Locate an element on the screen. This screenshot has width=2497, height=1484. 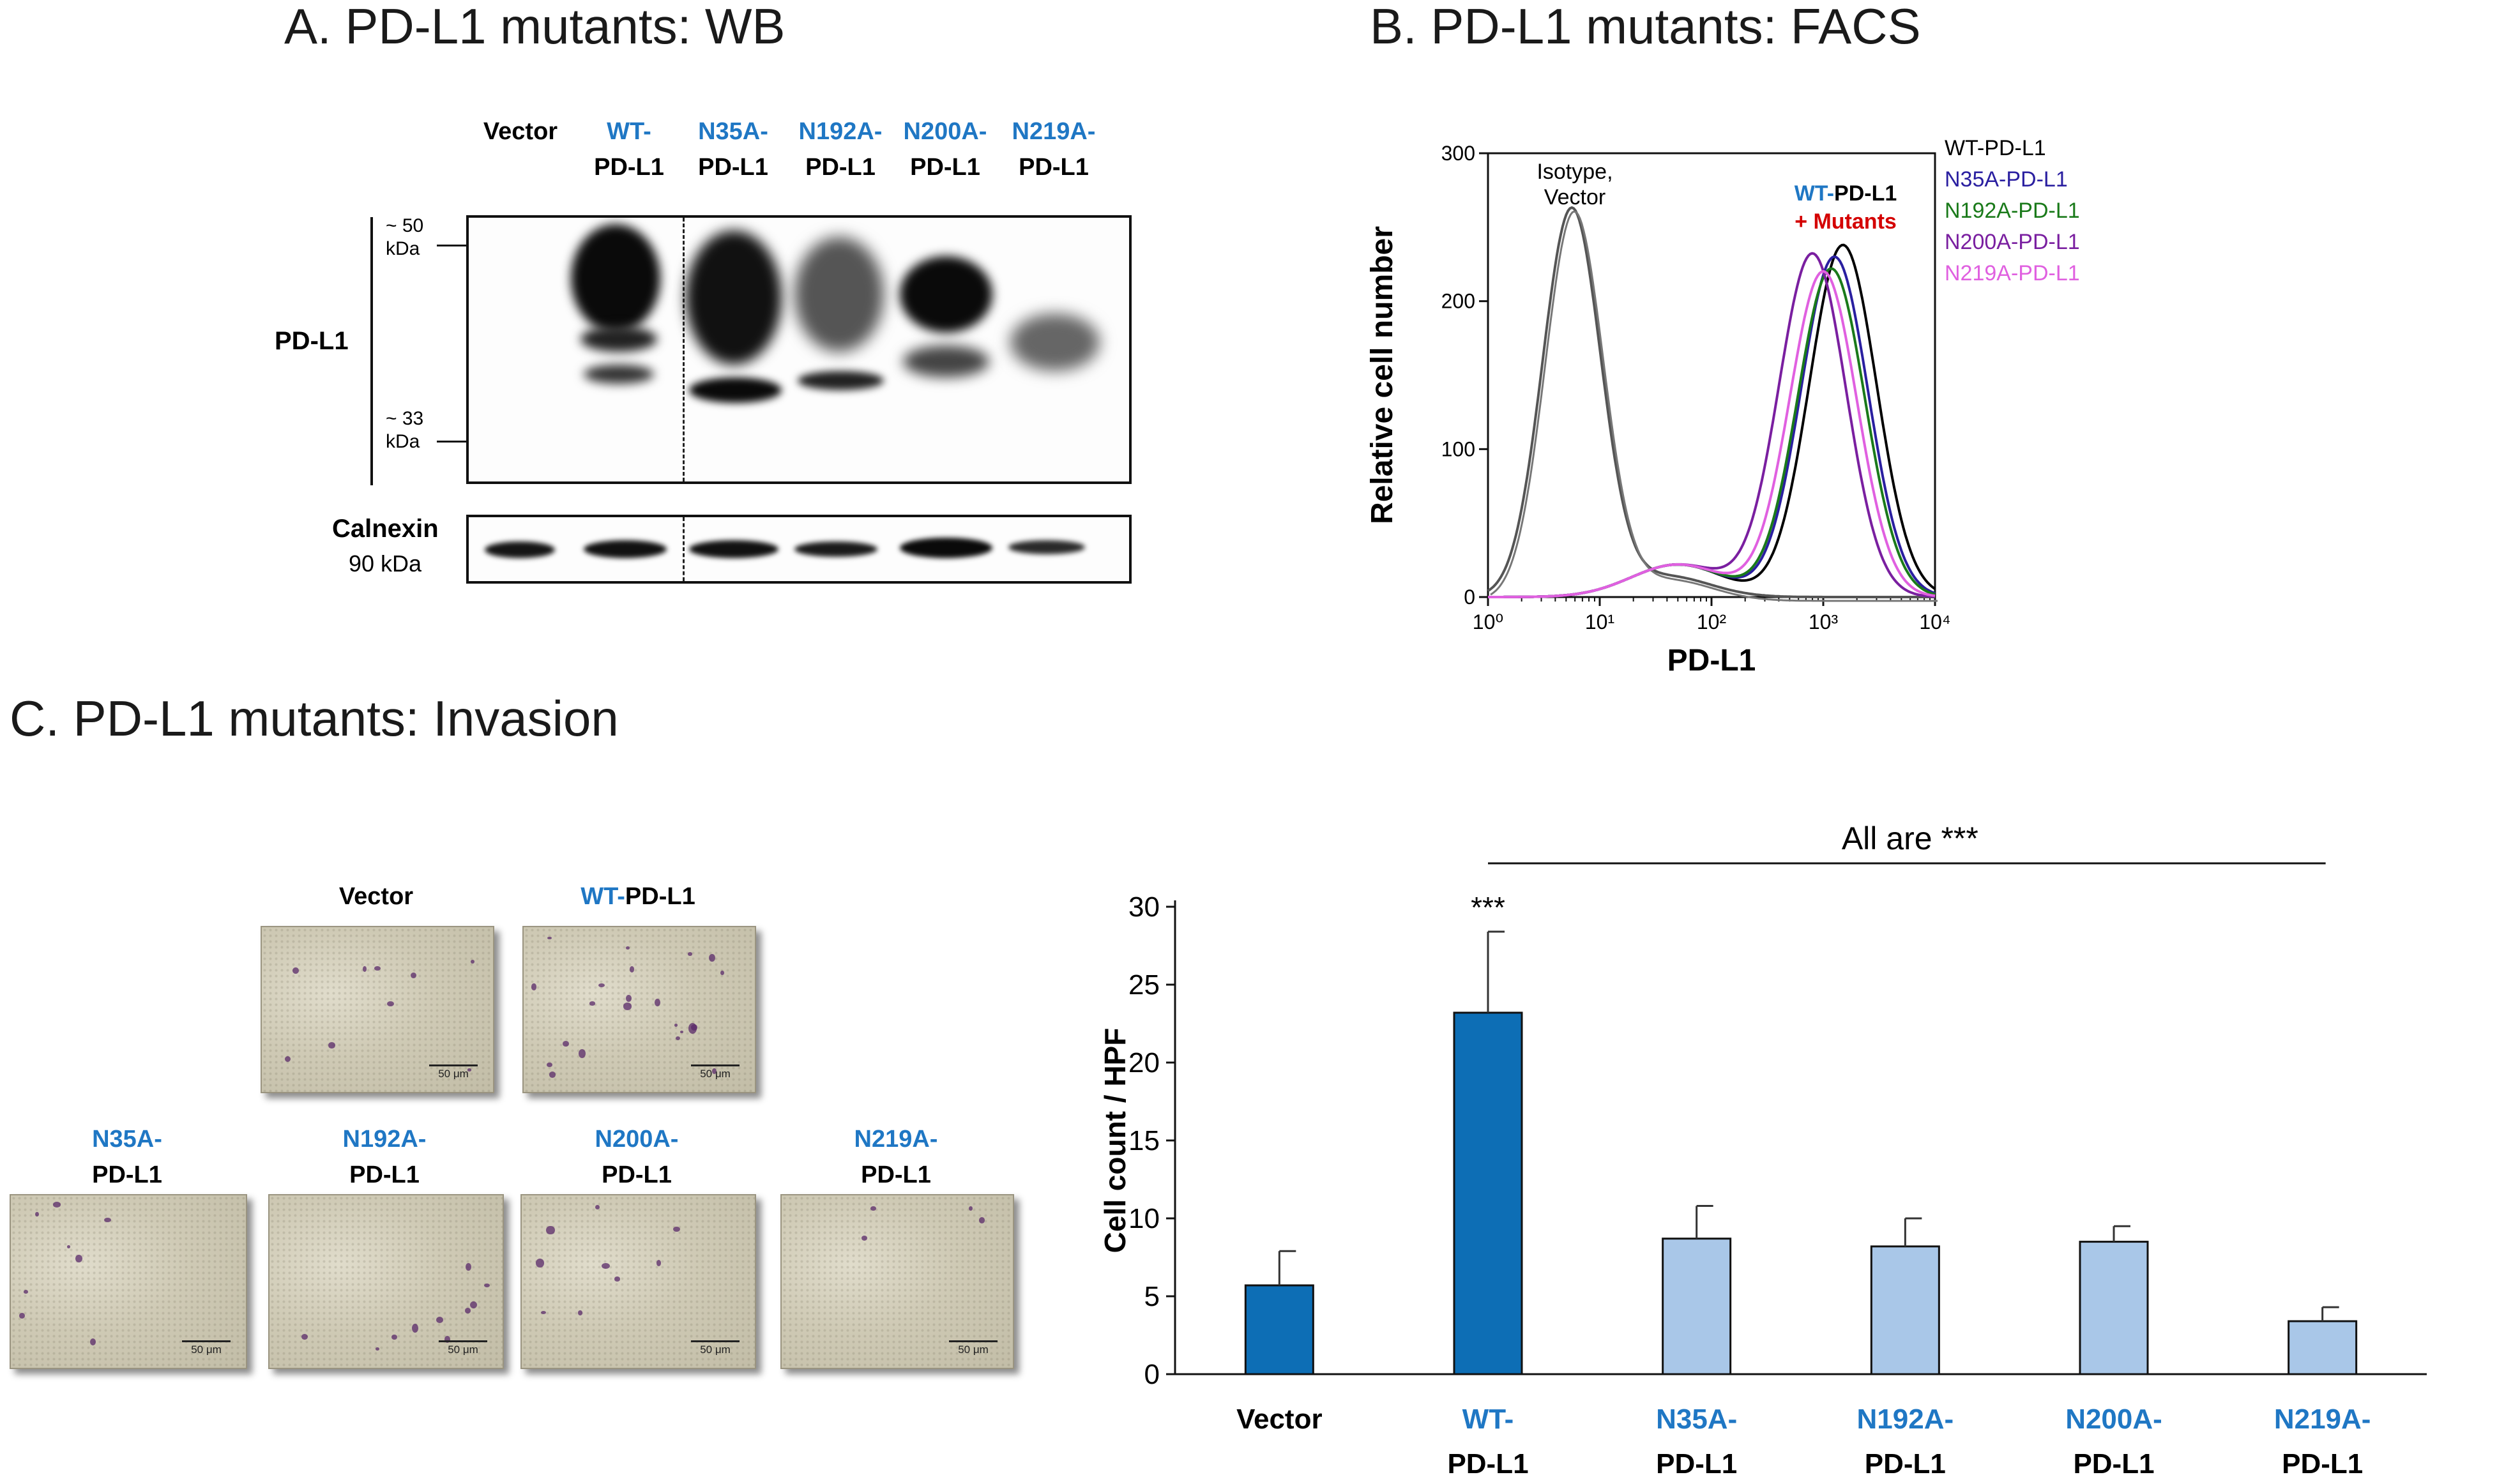
calnexin-blot is located at coordinates (799, 549).